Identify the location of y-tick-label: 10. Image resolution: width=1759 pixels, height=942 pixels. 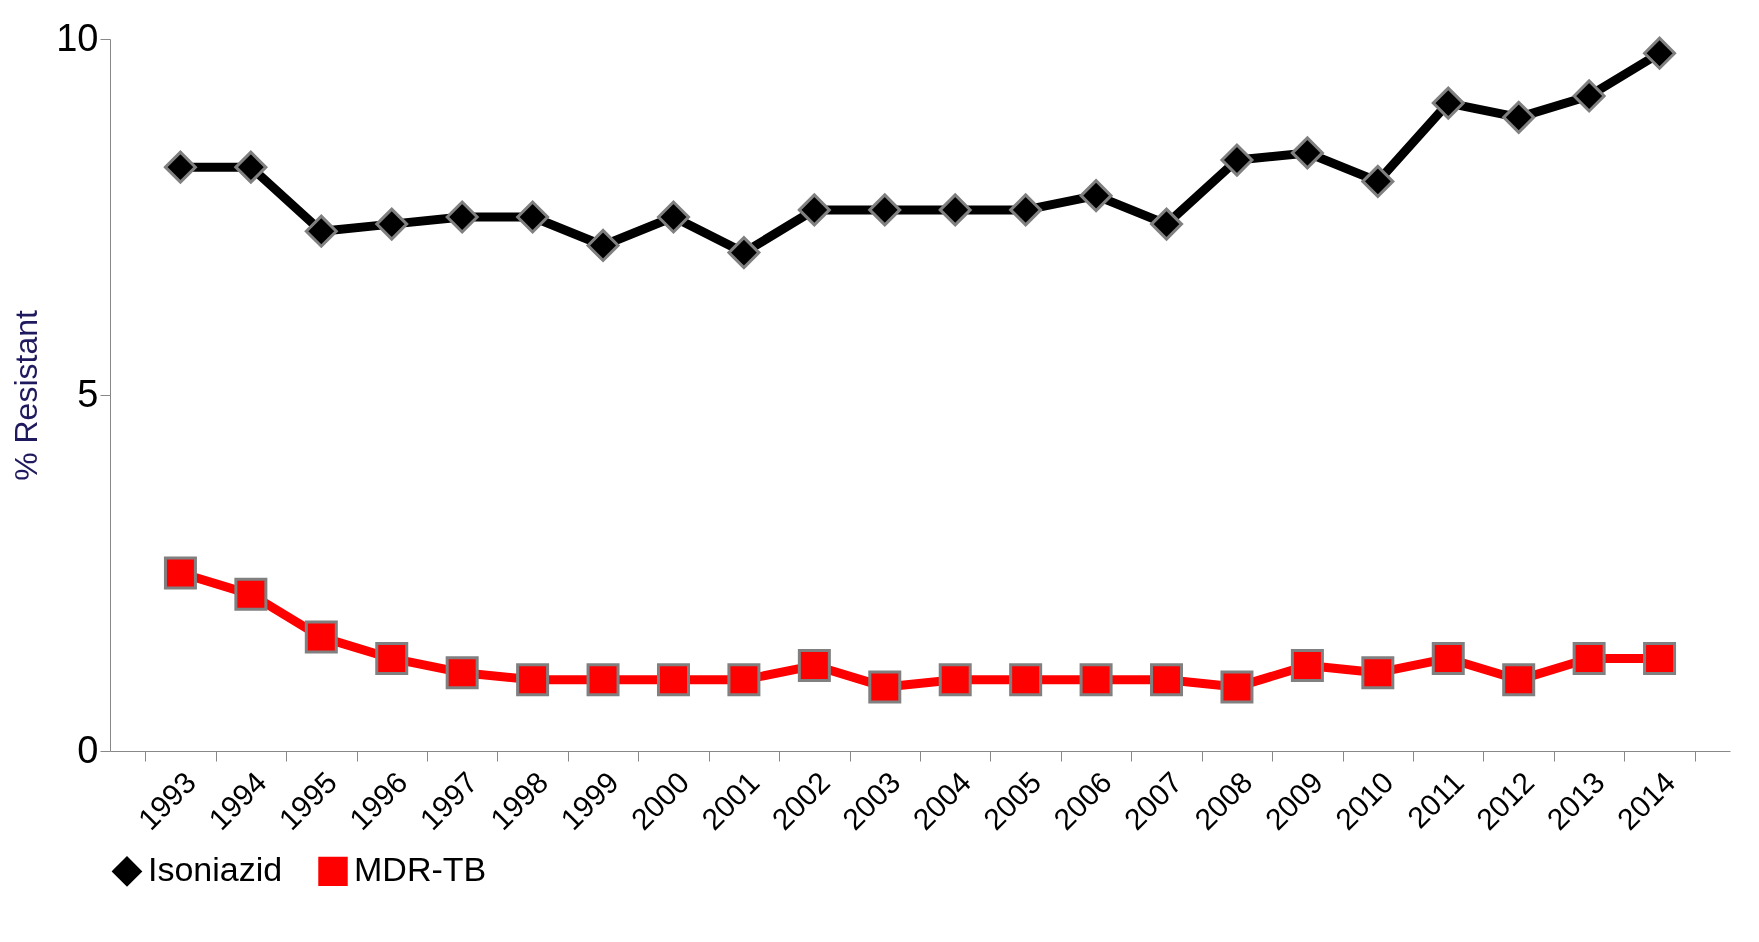
(77, 37).